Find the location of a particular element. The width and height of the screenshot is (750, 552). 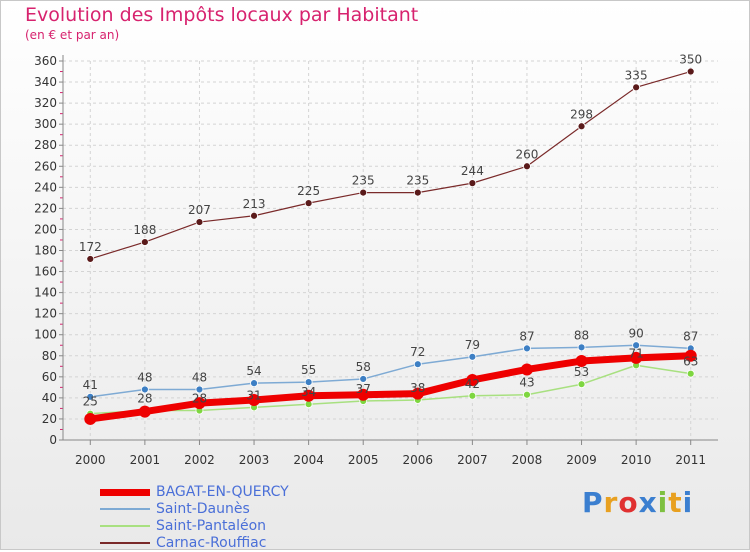

y-tick-label: 180 is located at coordinates (45, 251).